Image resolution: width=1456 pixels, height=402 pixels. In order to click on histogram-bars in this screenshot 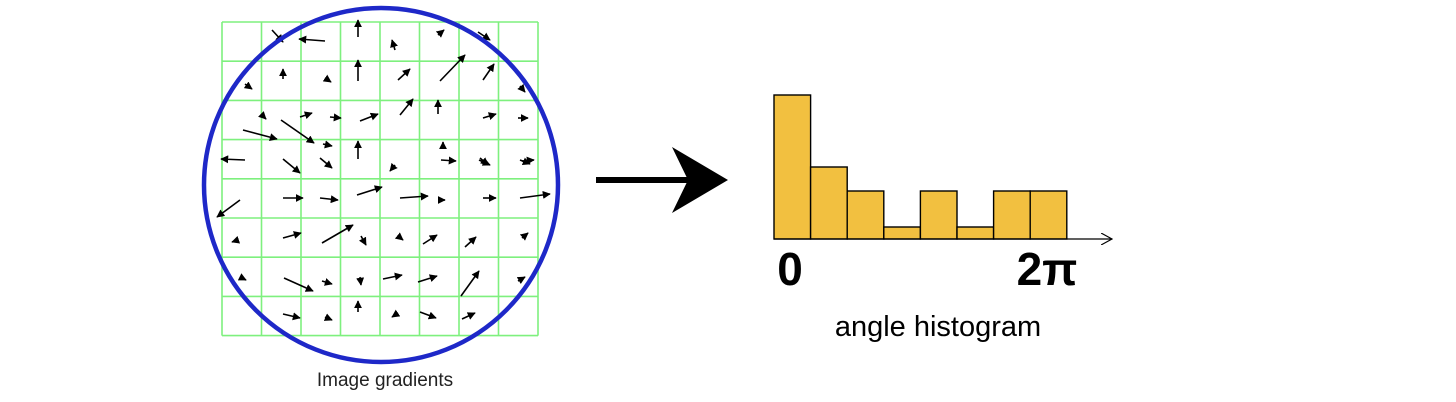, I will do `click(920, 167)`.